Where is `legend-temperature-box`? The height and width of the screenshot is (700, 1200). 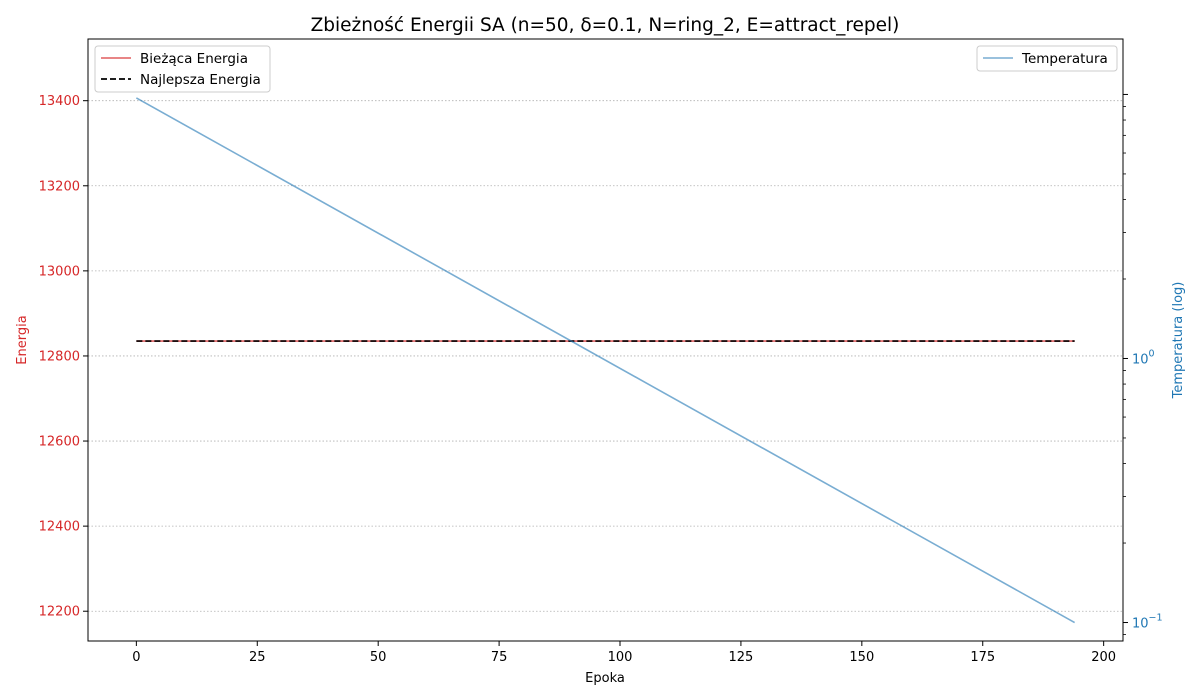
legend-temperature-box is located at coordinates (1047, 58).